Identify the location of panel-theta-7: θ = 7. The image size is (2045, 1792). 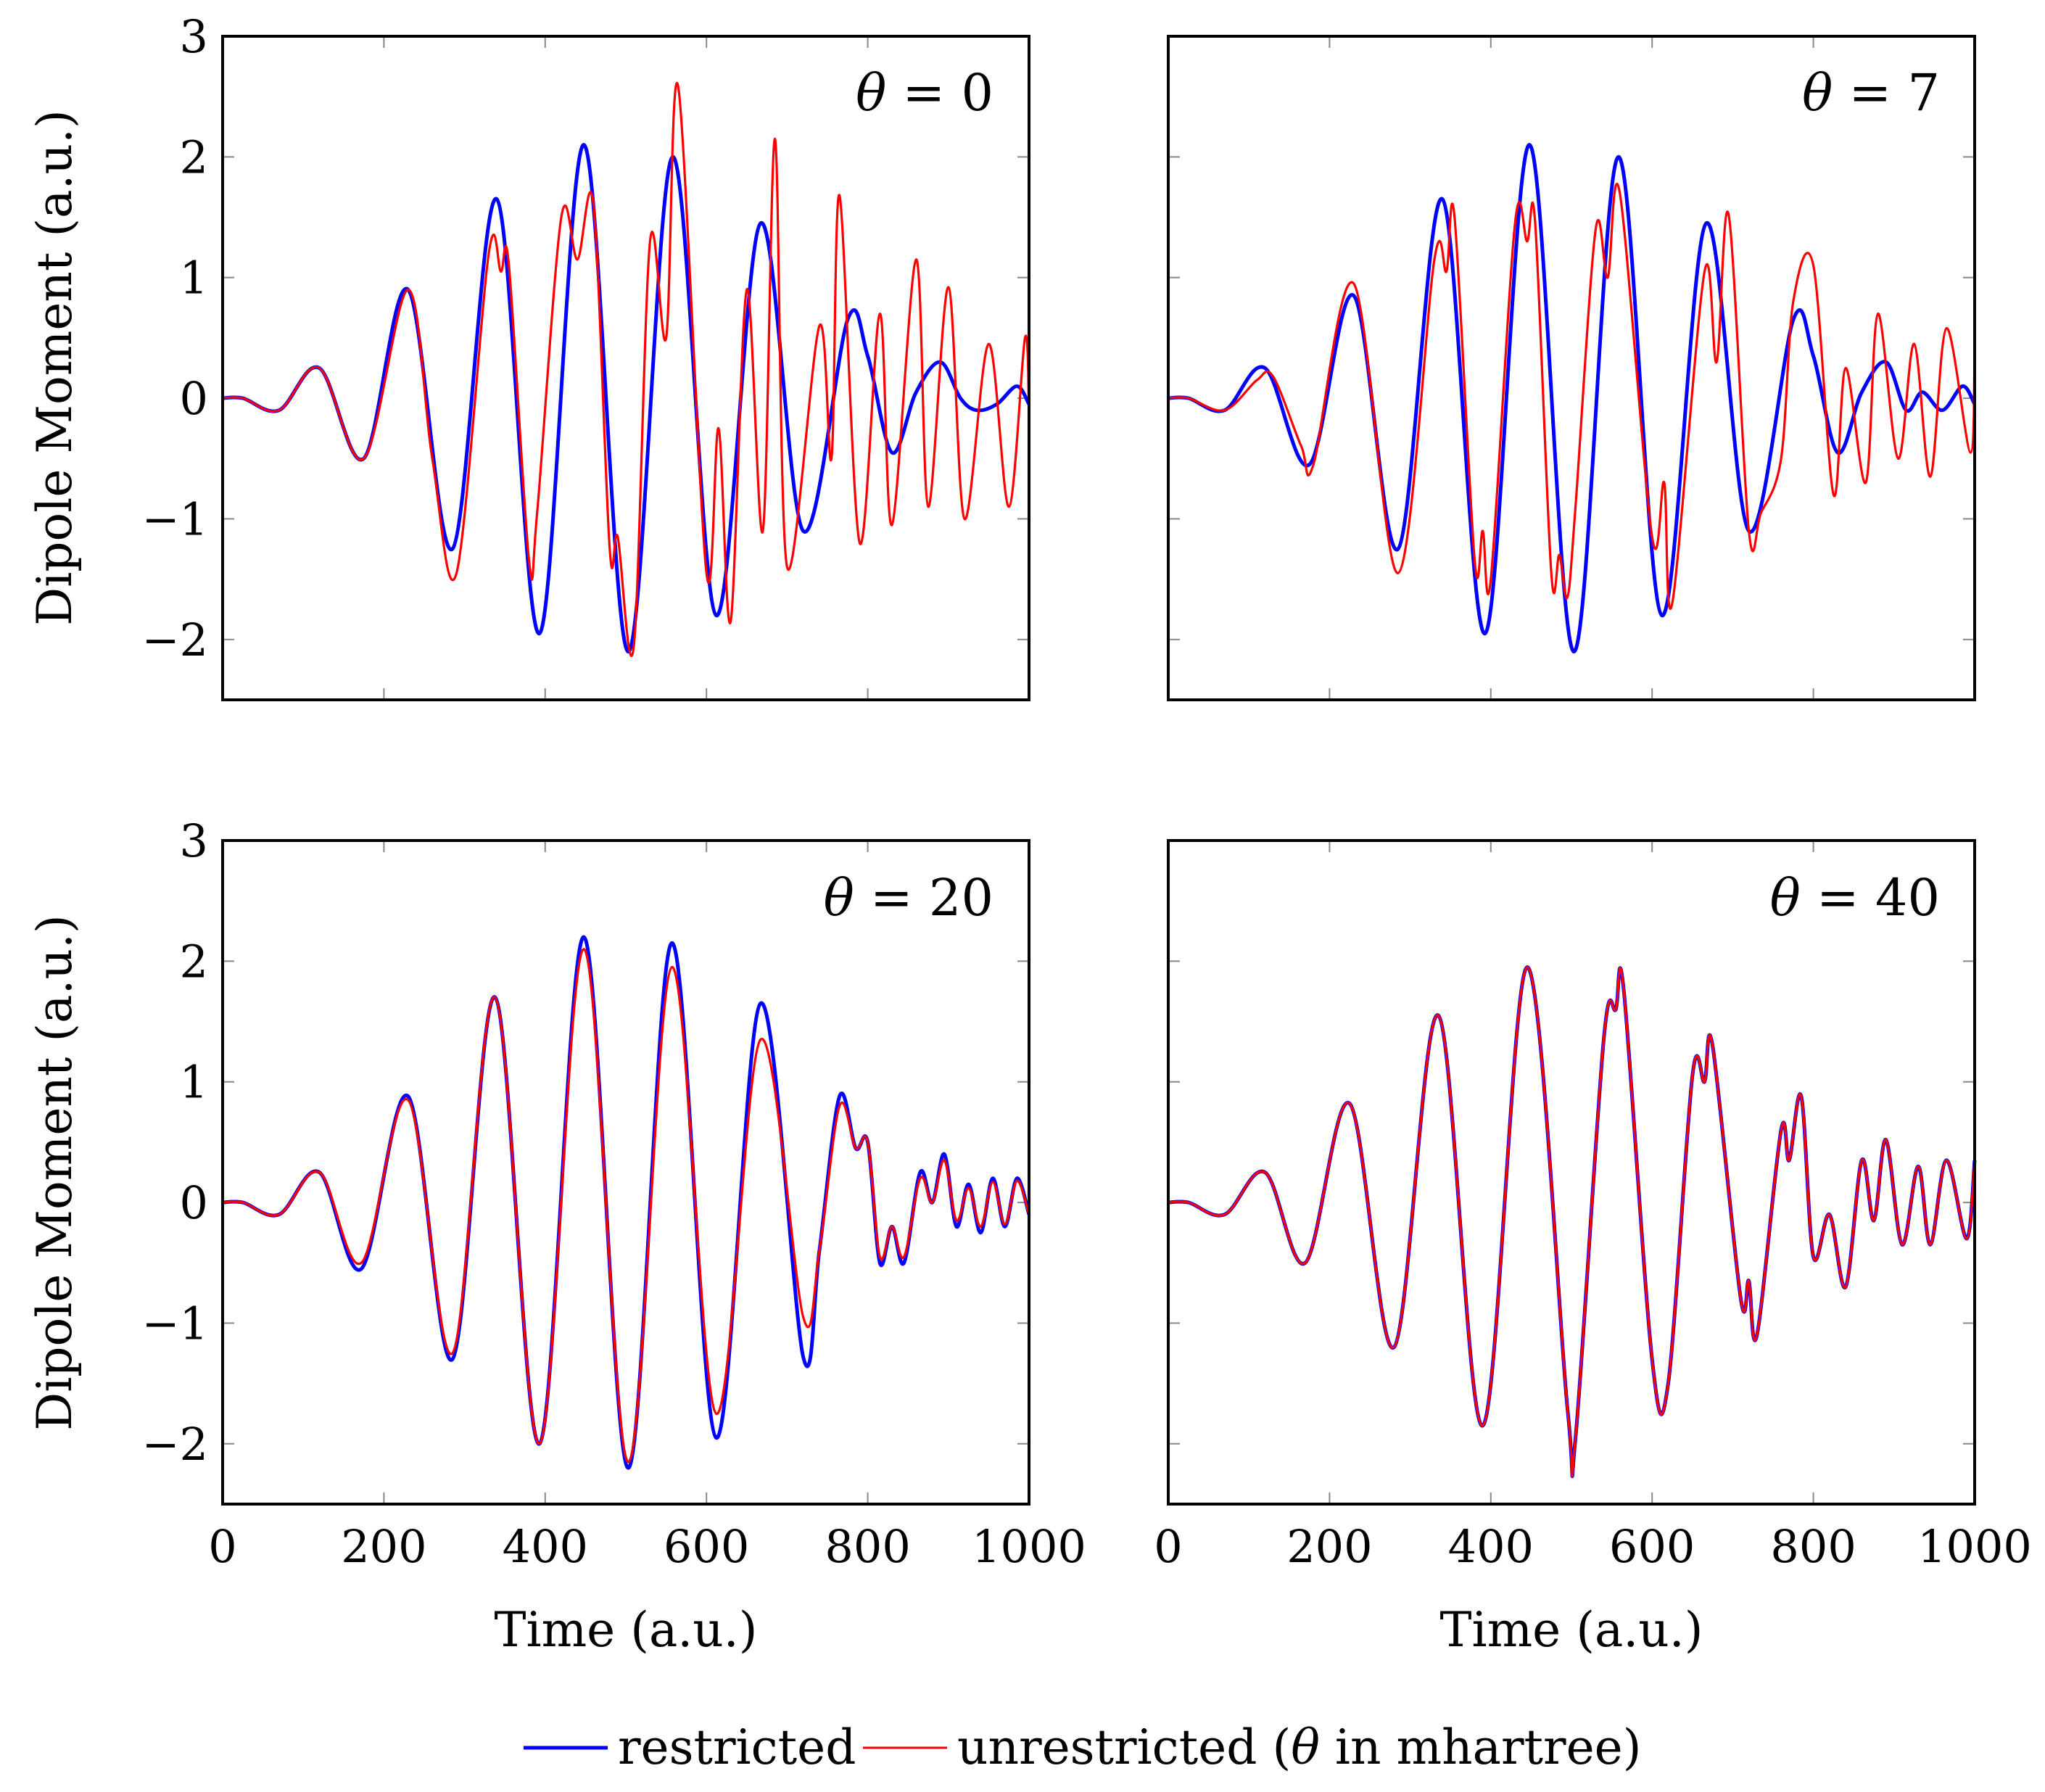
(1572, 368).